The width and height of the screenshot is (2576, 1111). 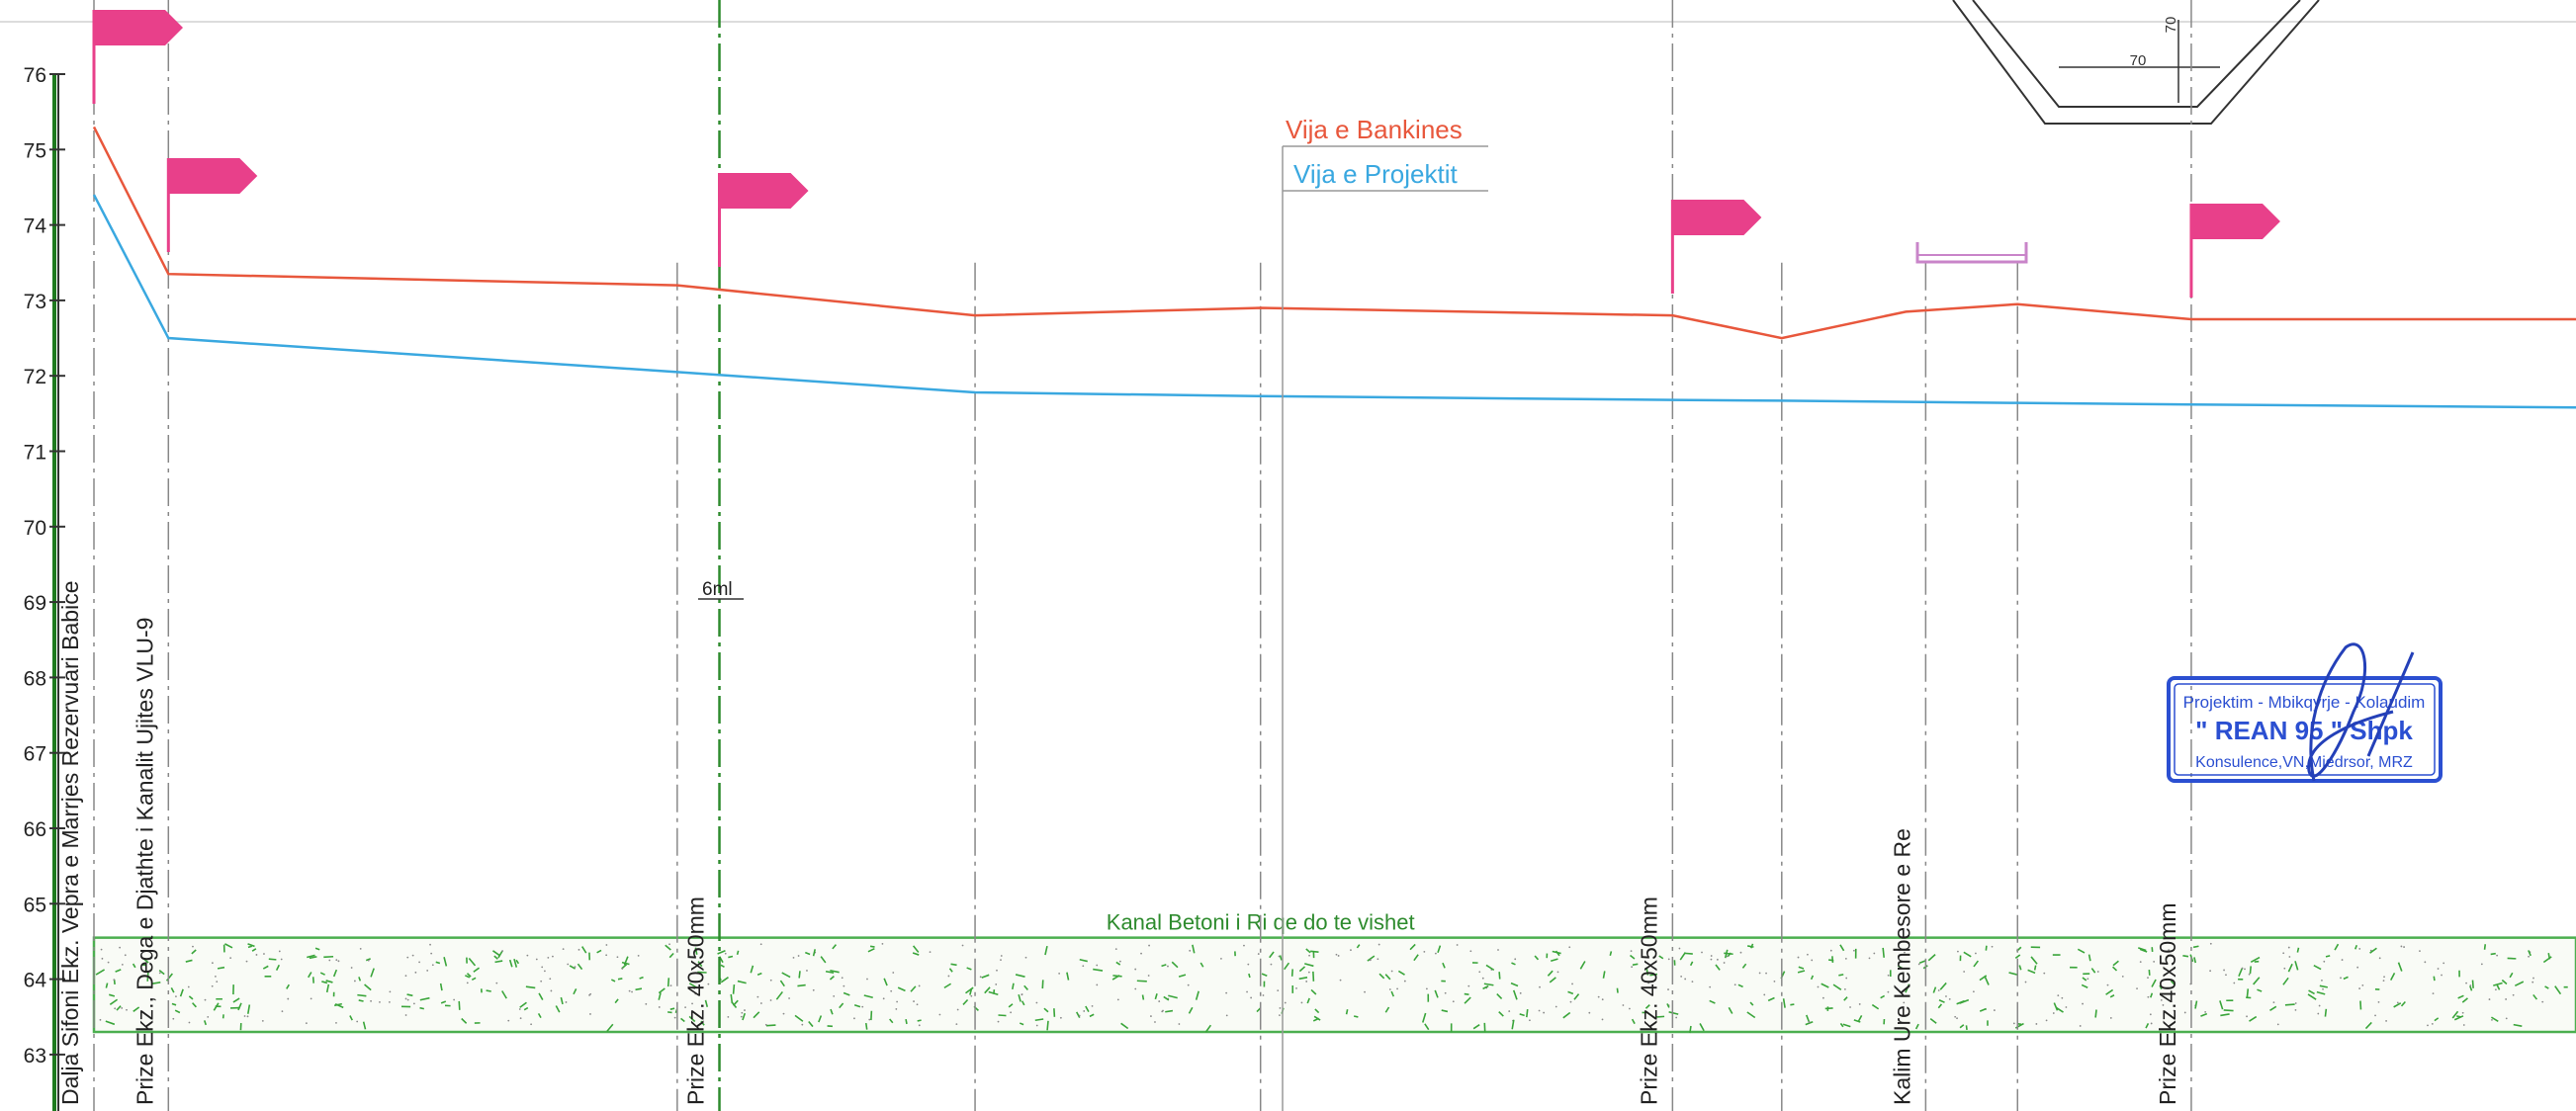 What do you see at coordinates (1374, 129) in the screenshot?
I see `legend-bankines: Vija e Bankines` at bounding box center [1374, 129].